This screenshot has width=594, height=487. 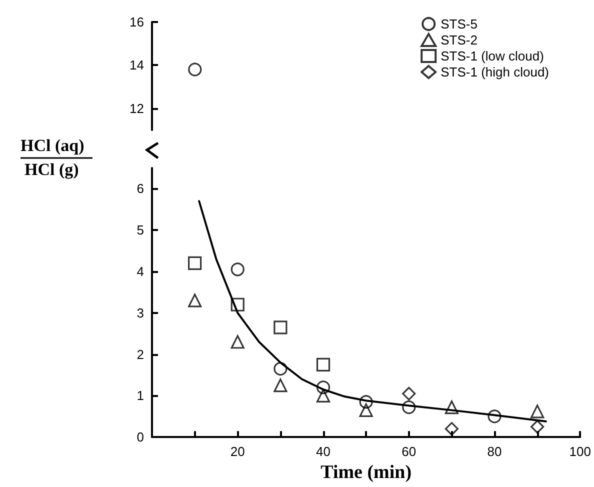 I want to click on y-tick-label: 6, so click(x=140, y=188).